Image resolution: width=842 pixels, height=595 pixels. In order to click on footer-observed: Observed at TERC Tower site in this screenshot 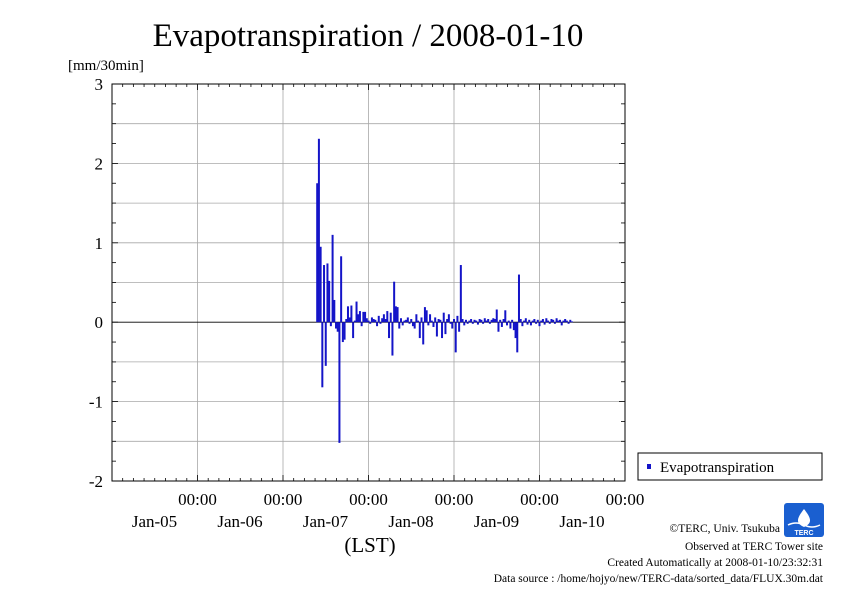, I will do `click(754, 547)`.